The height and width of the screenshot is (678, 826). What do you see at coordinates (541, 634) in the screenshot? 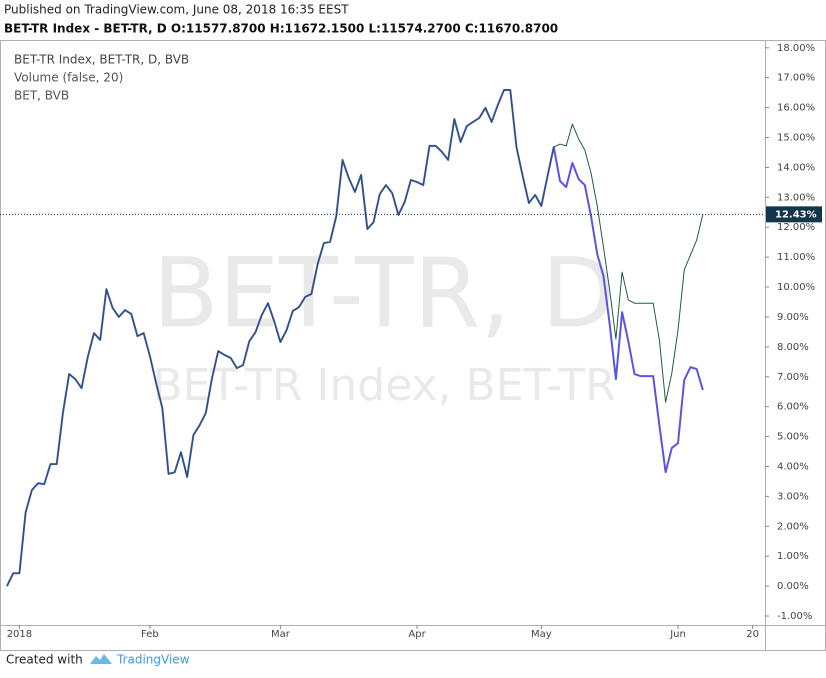
I see `x-tick-label: May` at bounding box center [541, 634].